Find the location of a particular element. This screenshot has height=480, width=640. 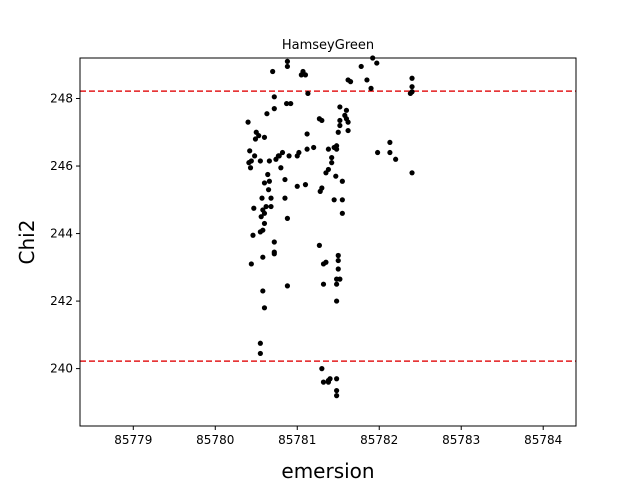

x-tick-label: 85779 is located at coordinates (133, 440).